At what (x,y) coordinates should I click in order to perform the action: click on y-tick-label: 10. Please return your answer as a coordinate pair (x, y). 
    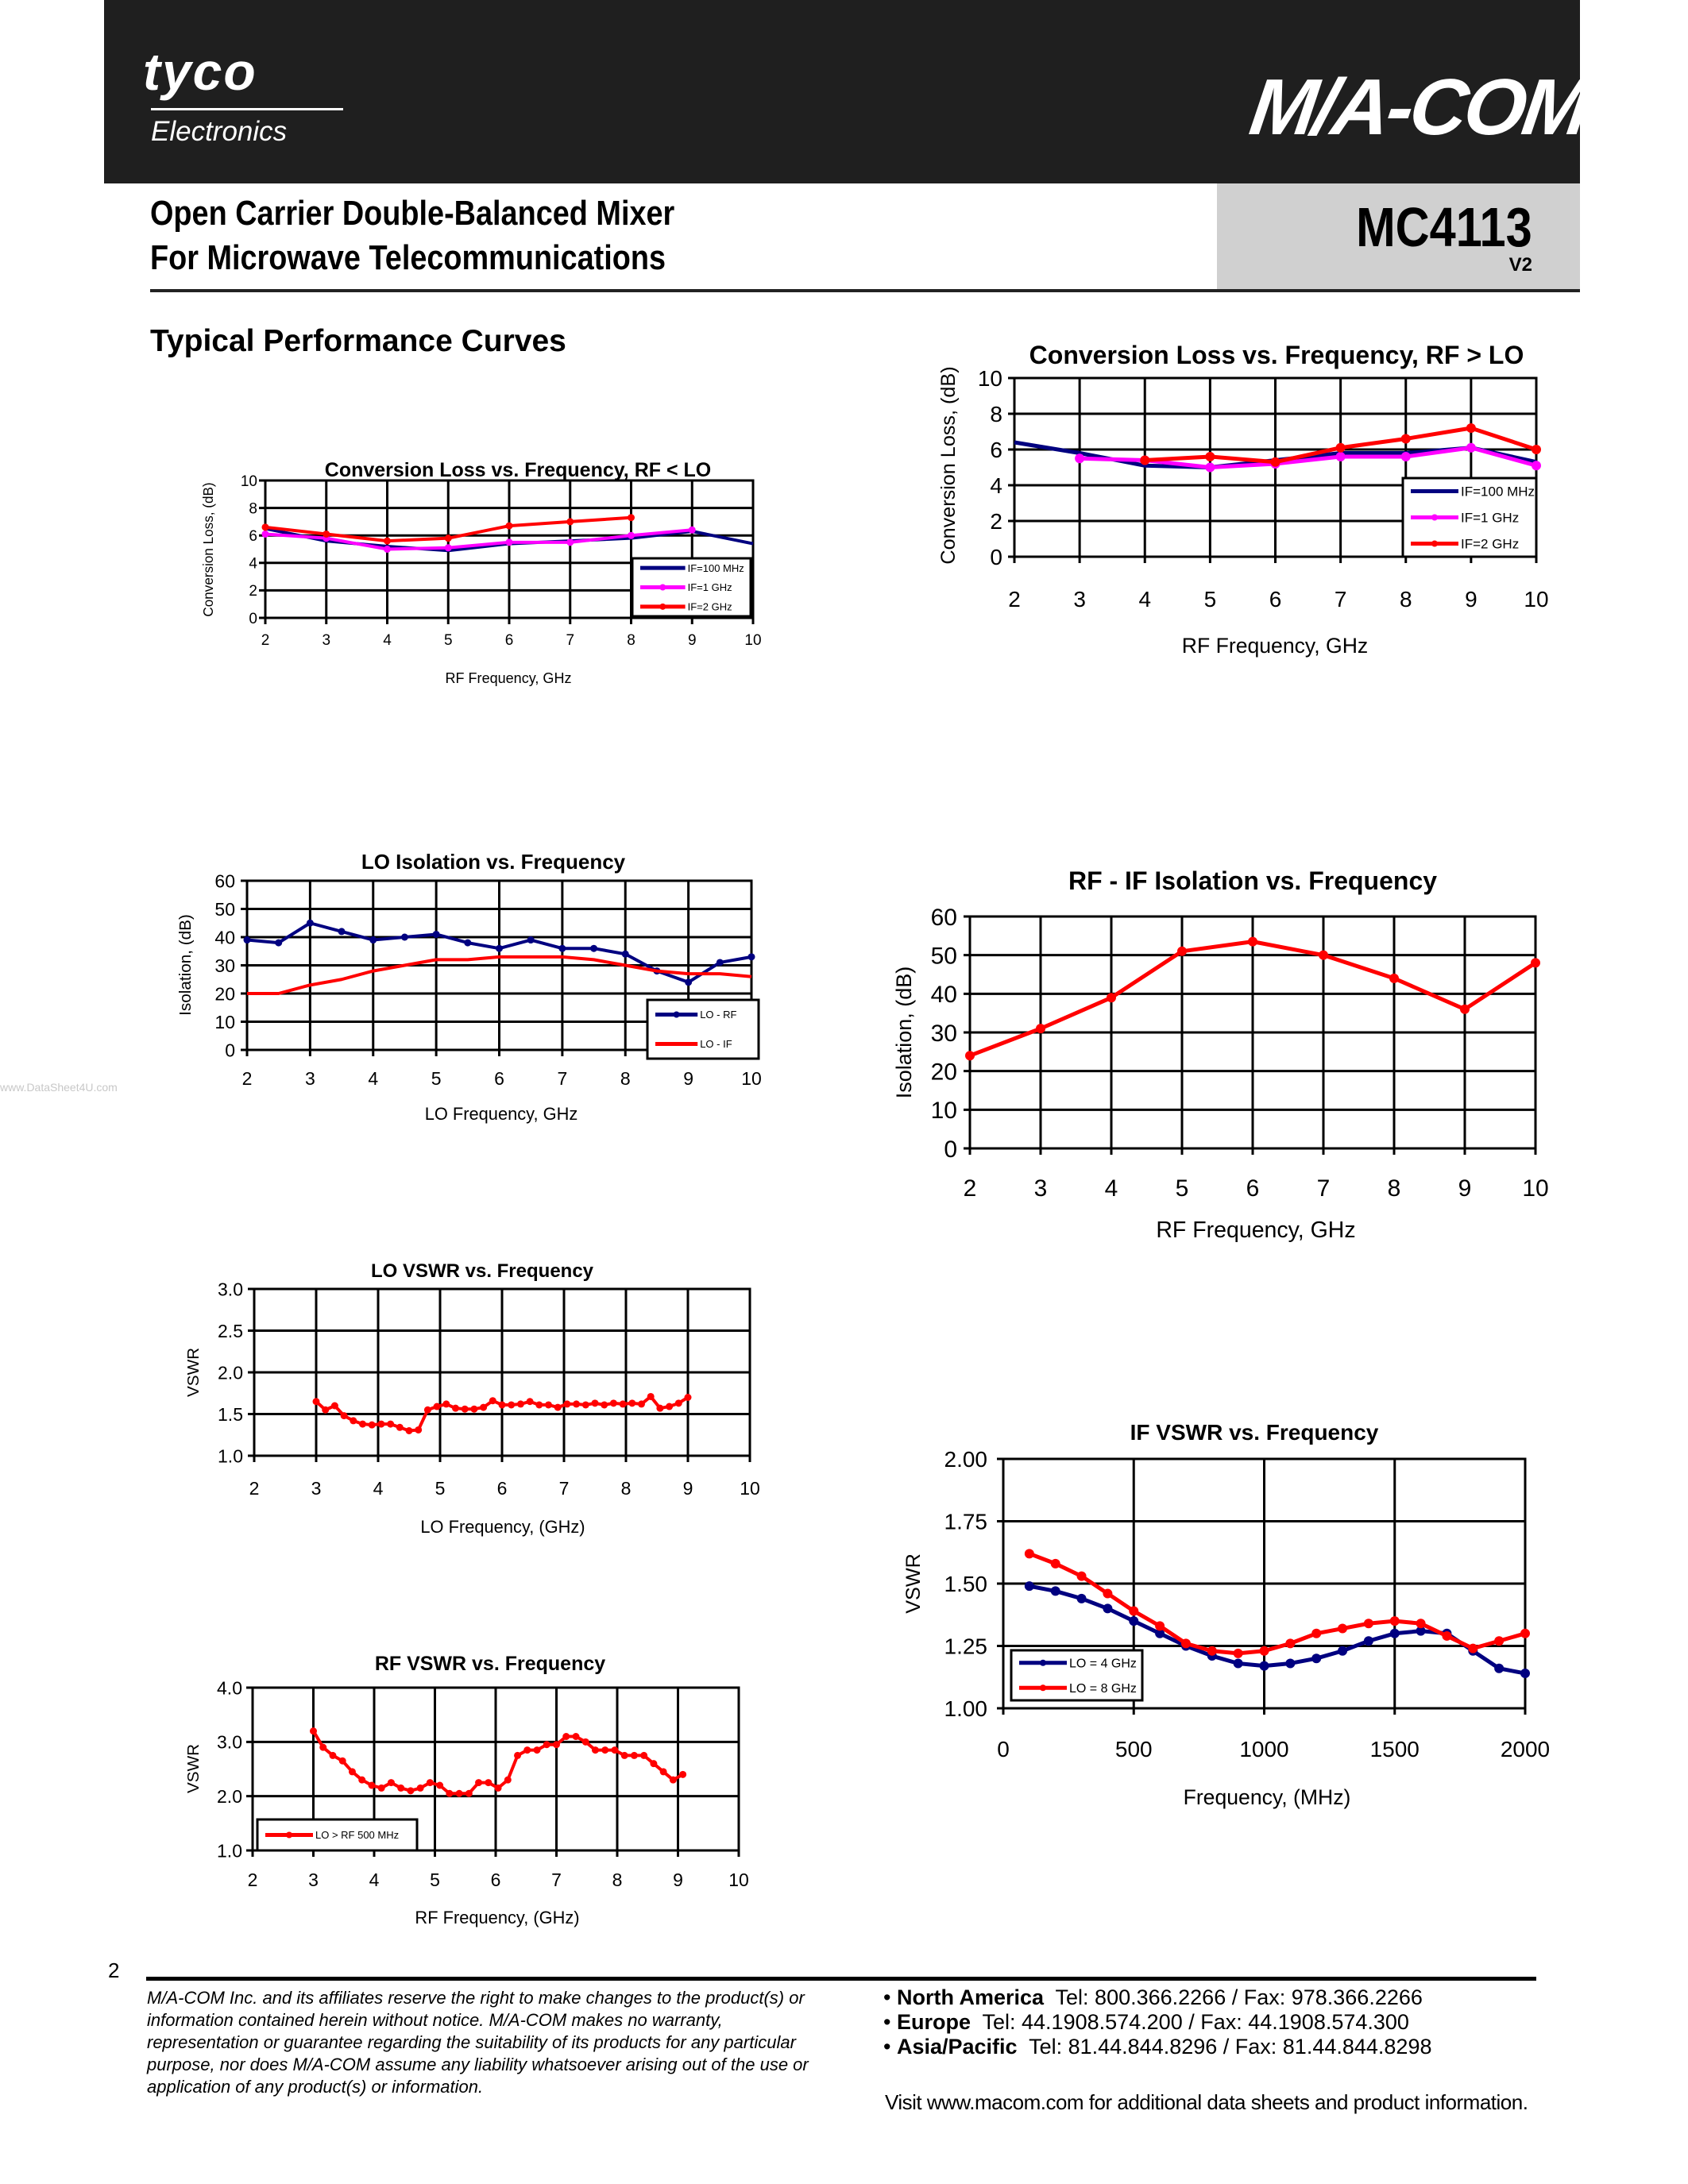
    Looking at the image, I should click on (990, 378).